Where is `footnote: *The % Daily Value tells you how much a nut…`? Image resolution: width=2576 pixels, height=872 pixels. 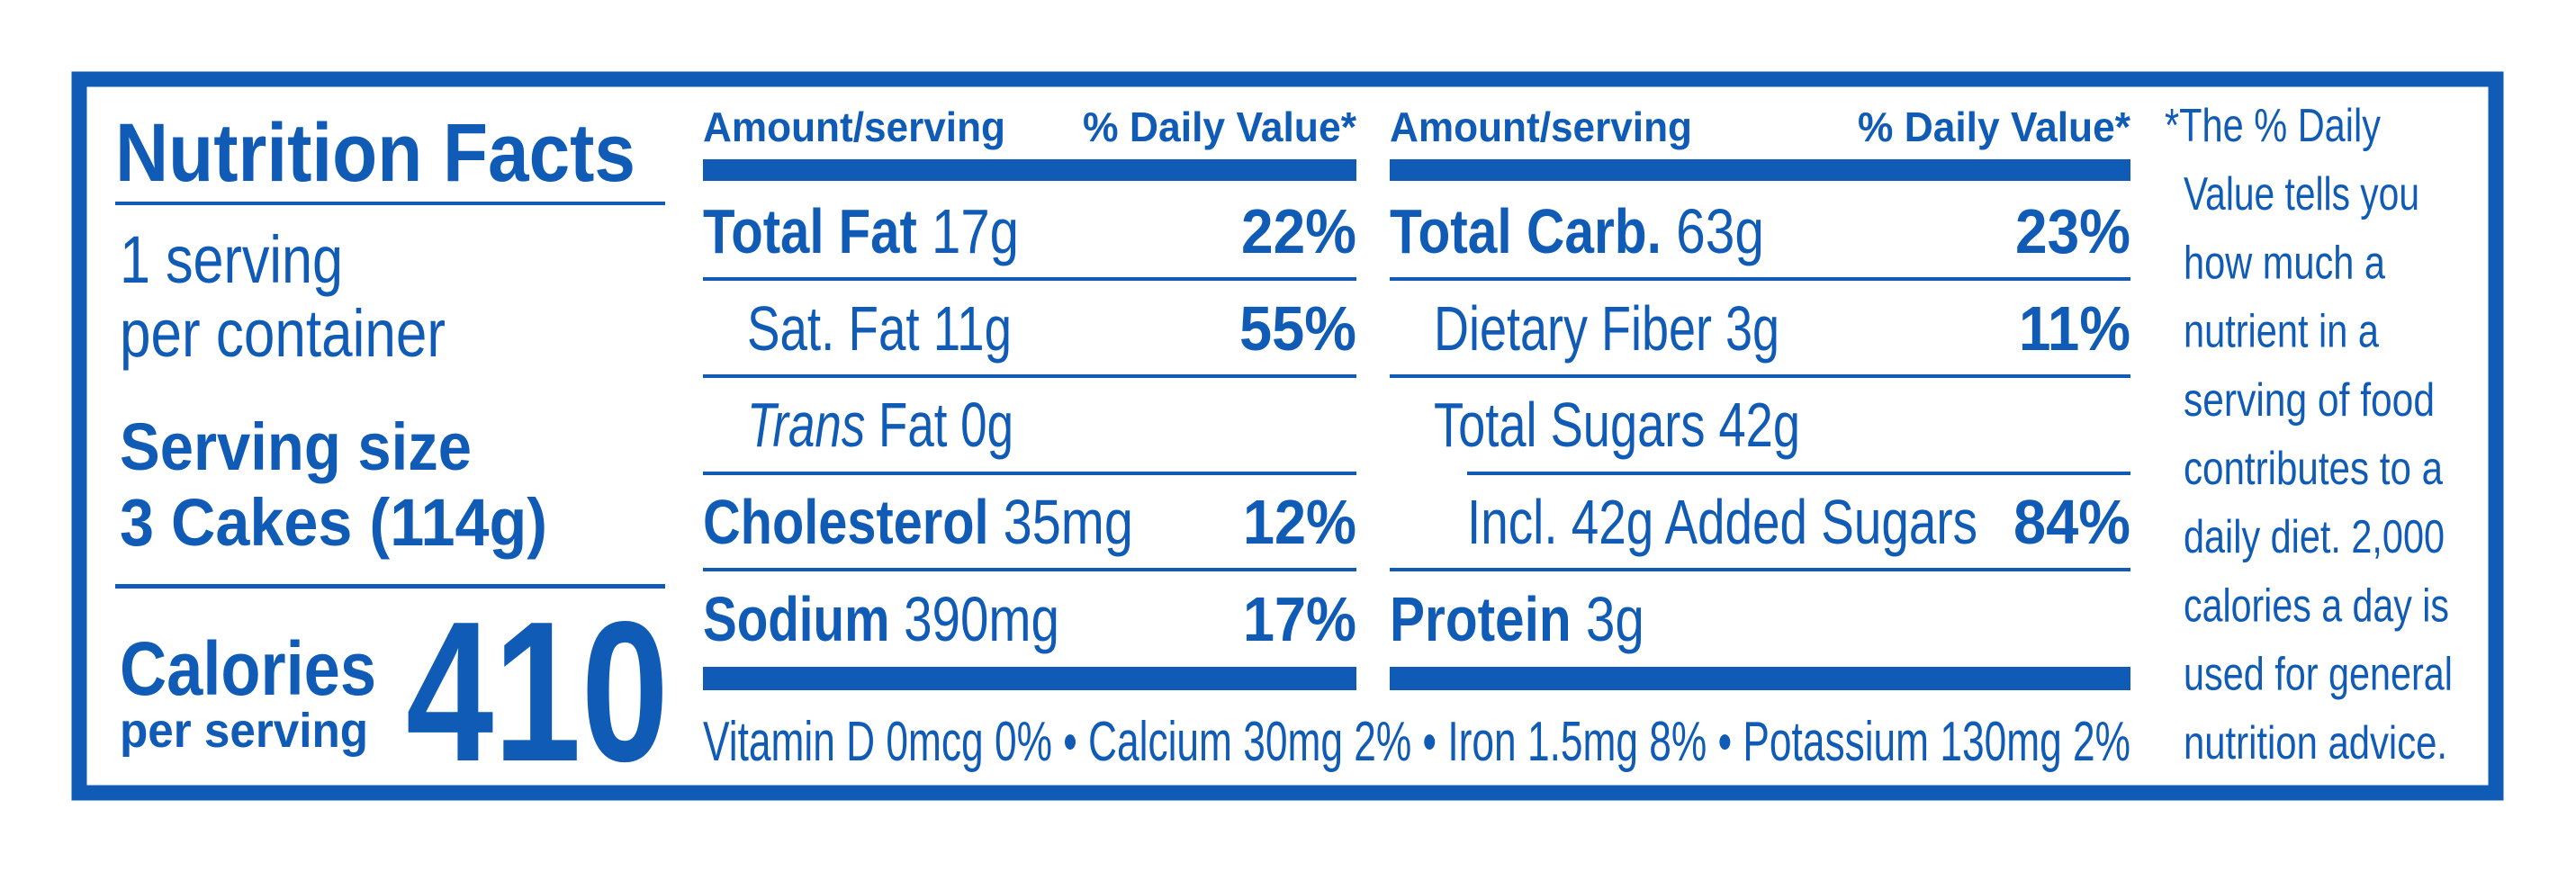 footnote: *The % Daily Value tells you how much a nut… is located at coordinates (2309, 434).